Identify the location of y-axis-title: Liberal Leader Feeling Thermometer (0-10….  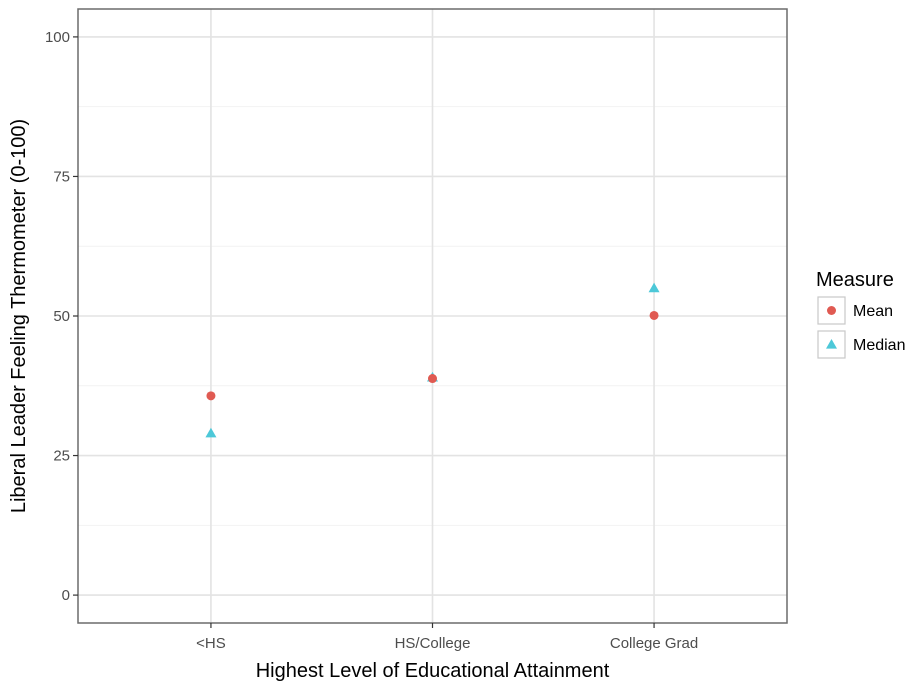
(19, 316).